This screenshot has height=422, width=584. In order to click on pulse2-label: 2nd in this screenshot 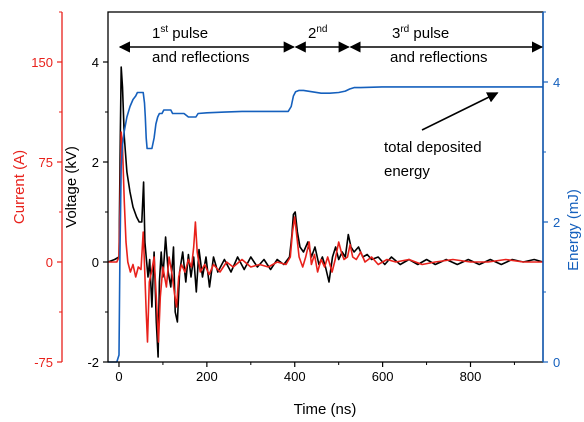, I will do `click(317, 33)`.